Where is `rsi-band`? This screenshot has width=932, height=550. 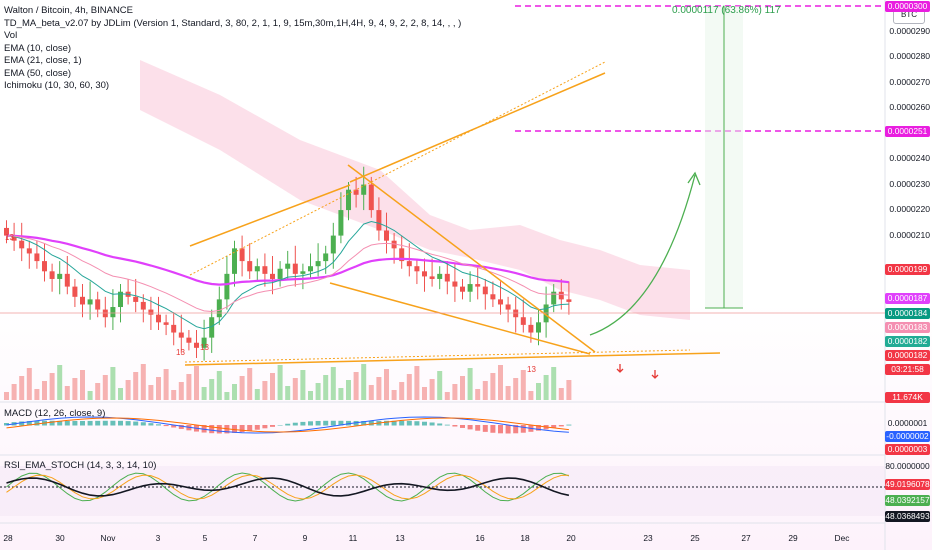 rsi-band is located at coordinates (442, 491).